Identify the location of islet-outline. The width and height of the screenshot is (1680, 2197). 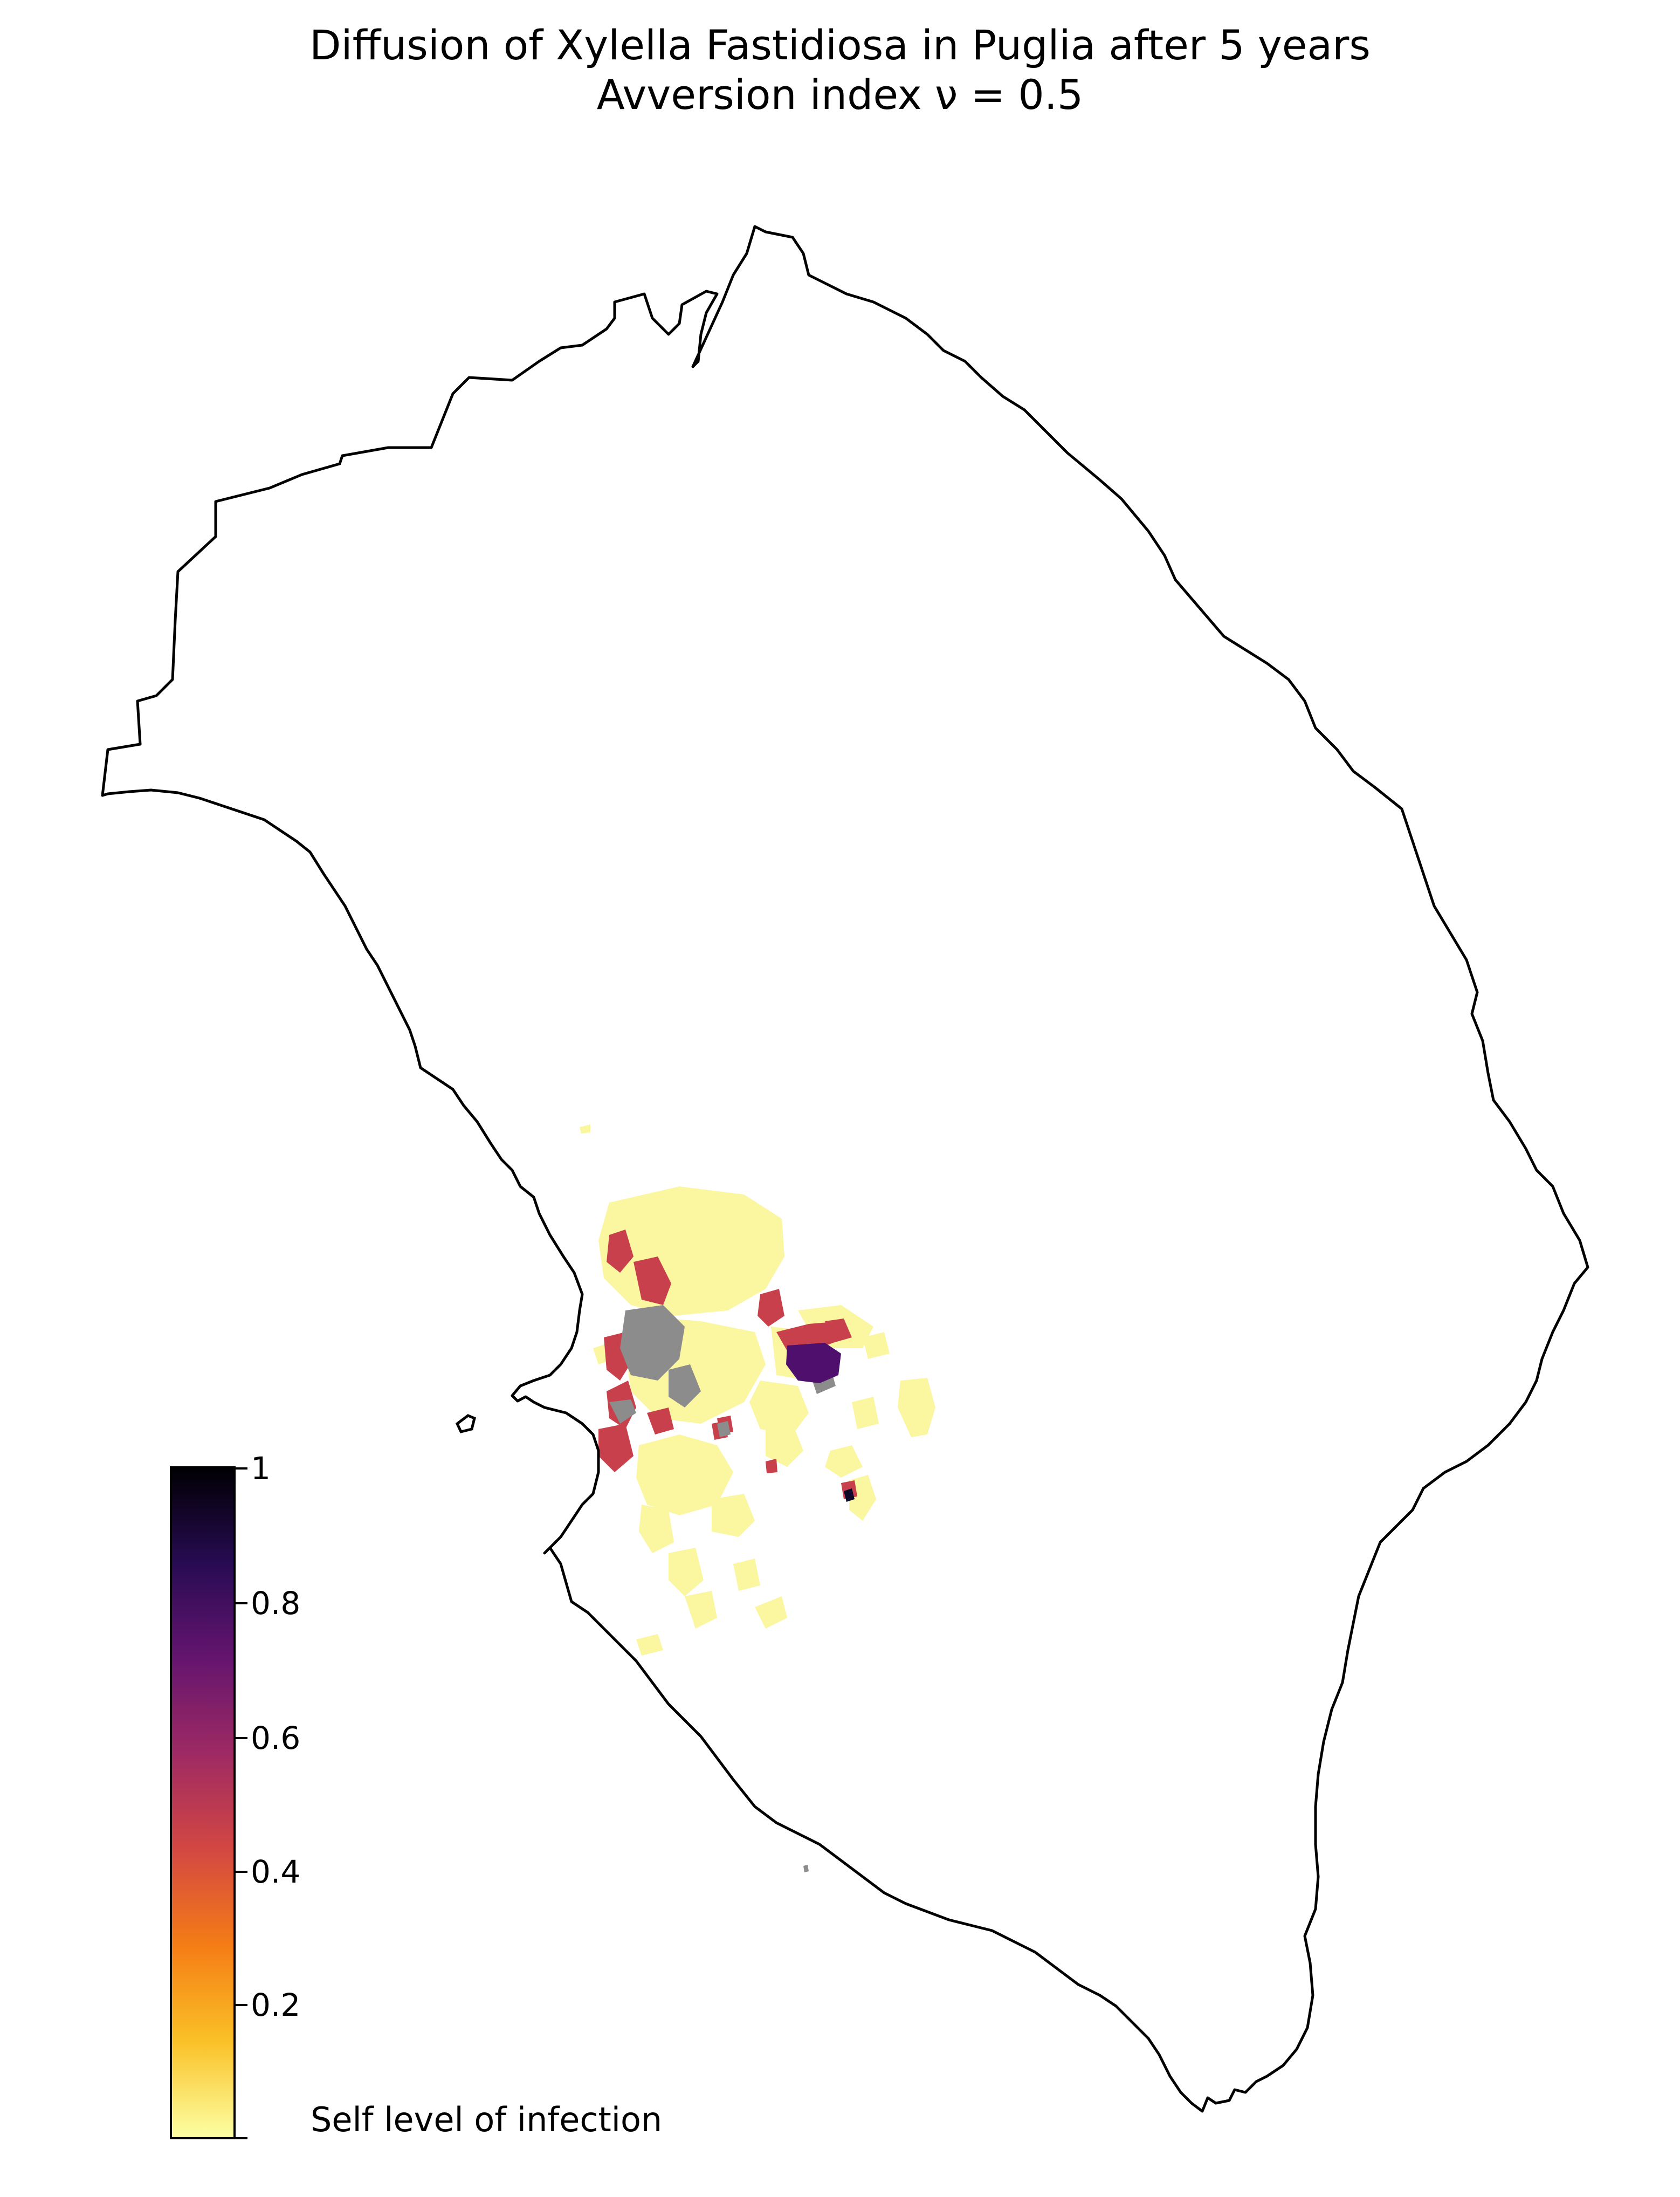
(465, 1423).